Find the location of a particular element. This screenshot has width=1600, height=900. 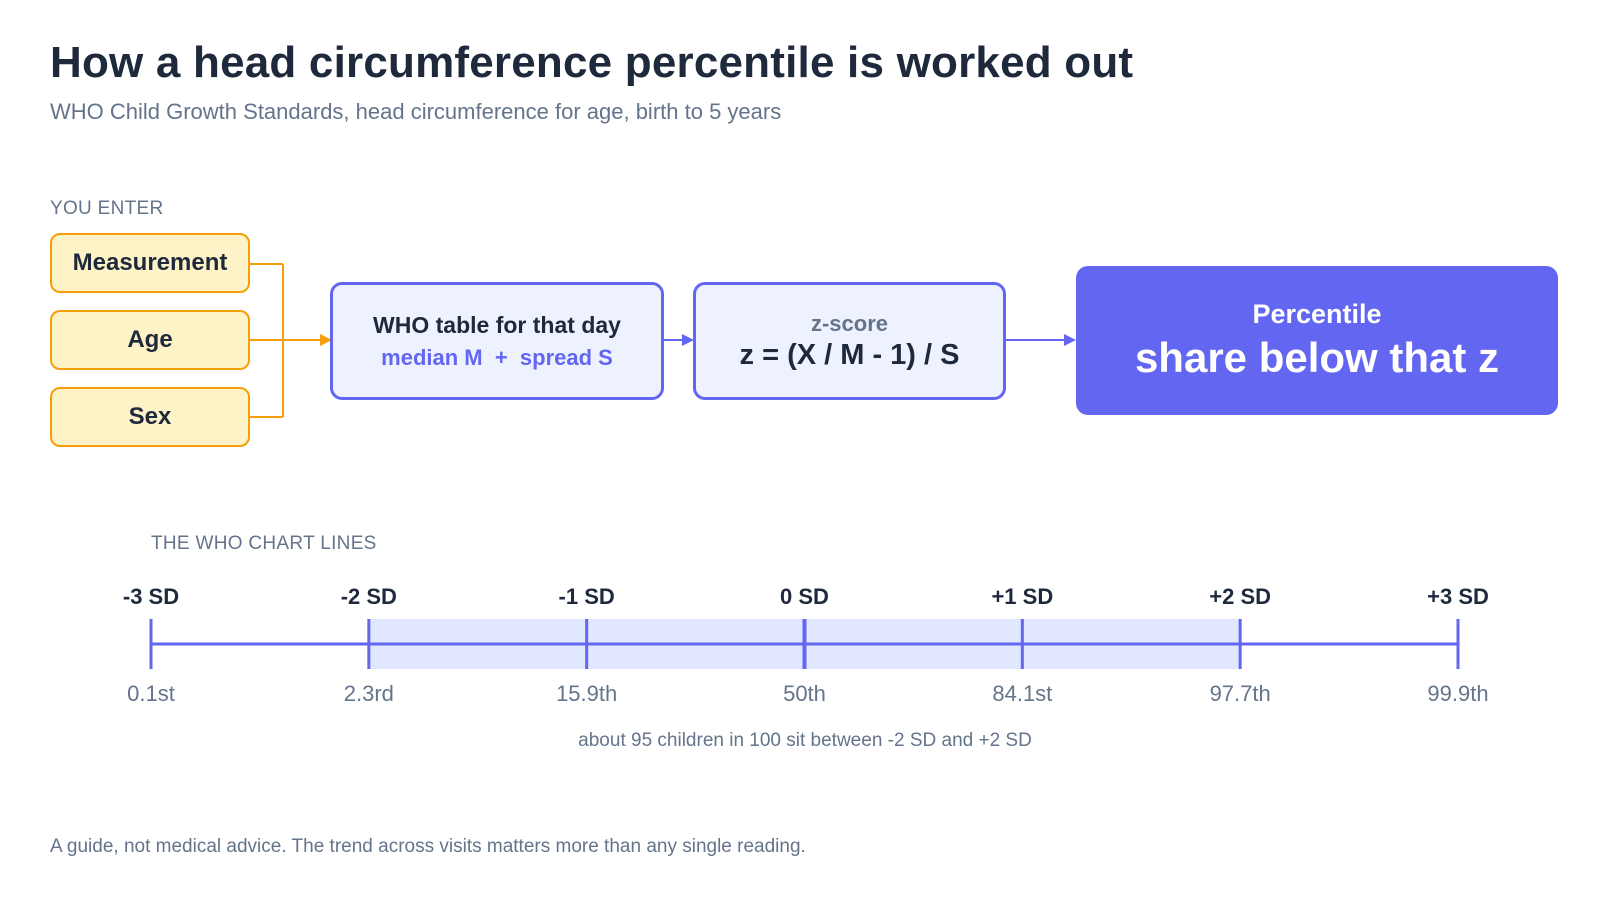

chart-lines-section-label: THE WHO CHART LINES is located at coordinates (264, 543).